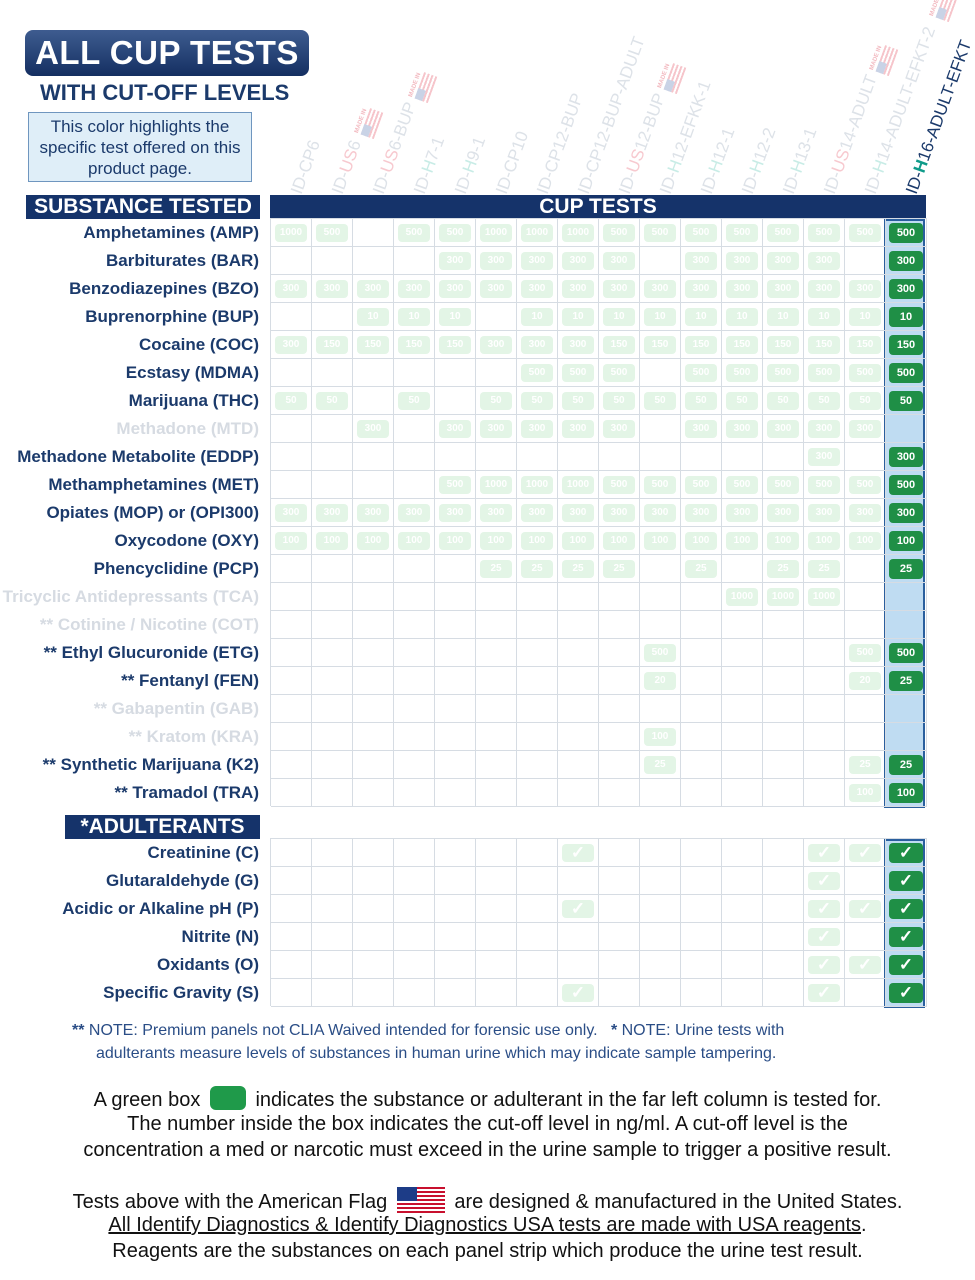 The width and height of the screenshot is (975, 1280). What do you see at coordinates (619, 317) in the screenshot?
I see `table-cell: 10` at bounding box center [619, 317].